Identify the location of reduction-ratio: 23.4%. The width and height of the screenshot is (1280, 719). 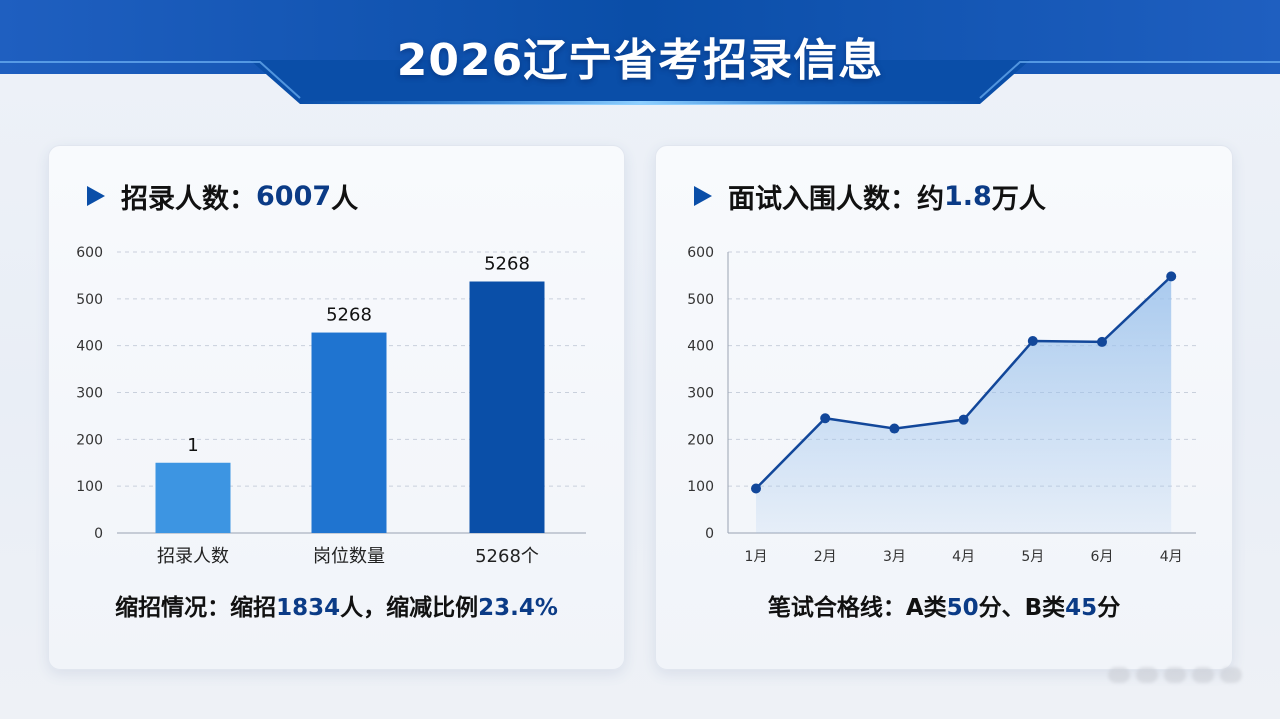
(518, 608).